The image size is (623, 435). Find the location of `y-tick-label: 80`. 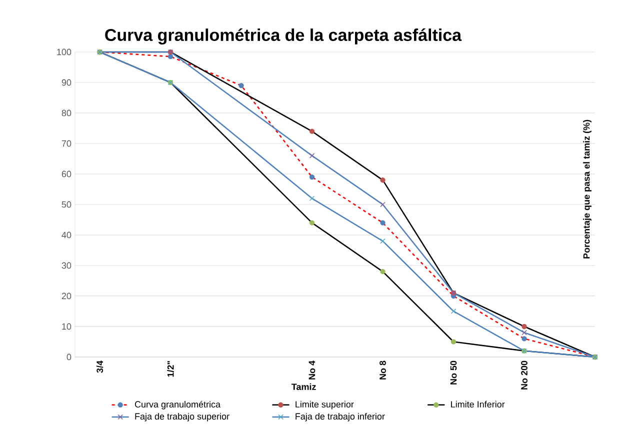

y-tick-label: 80 is located at coordinates (67, 113).